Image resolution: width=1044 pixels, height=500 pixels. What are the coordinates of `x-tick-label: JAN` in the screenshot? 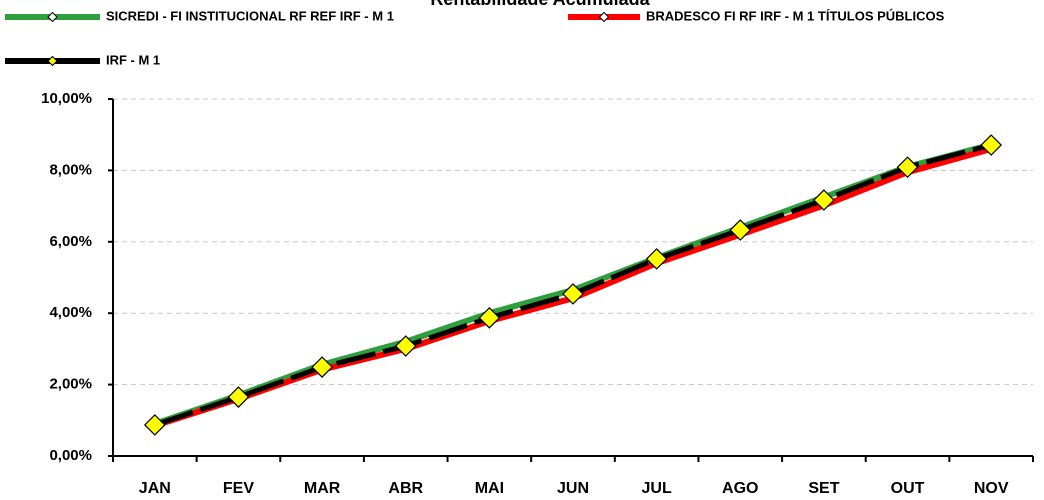 It's located at (155, 488).